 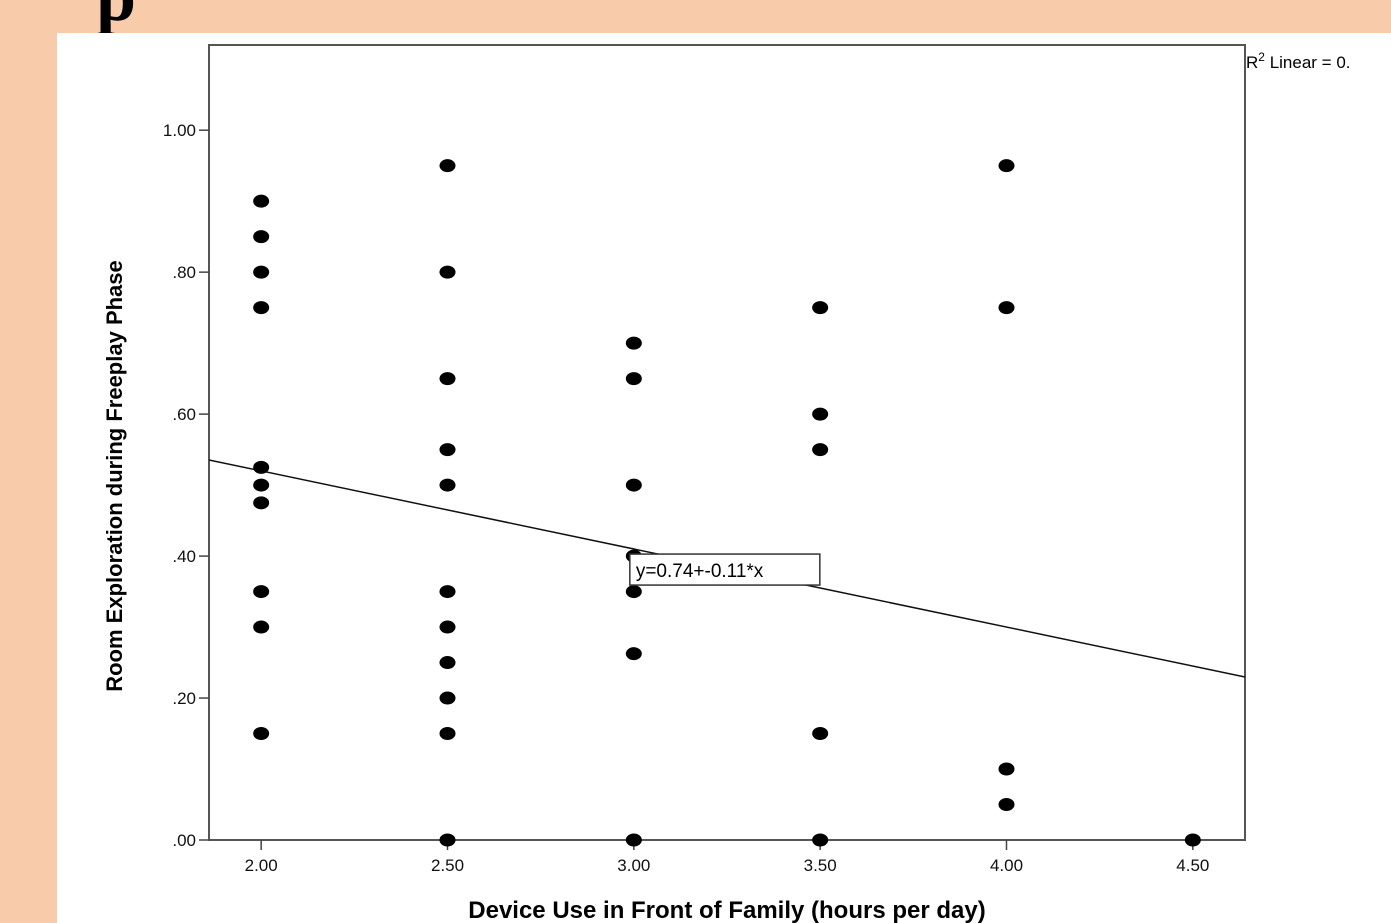 I want to click on legend-r2-linear: R2 Linear = 0., so click(x=1298, y=61).